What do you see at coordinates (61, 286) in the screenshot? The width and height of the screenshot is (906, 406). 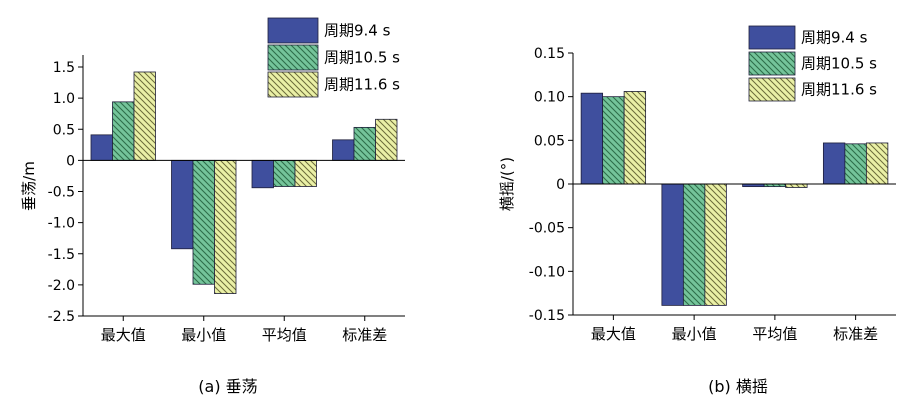 I see `y-tick-label: -2.0` at bounding box center [61, 286].